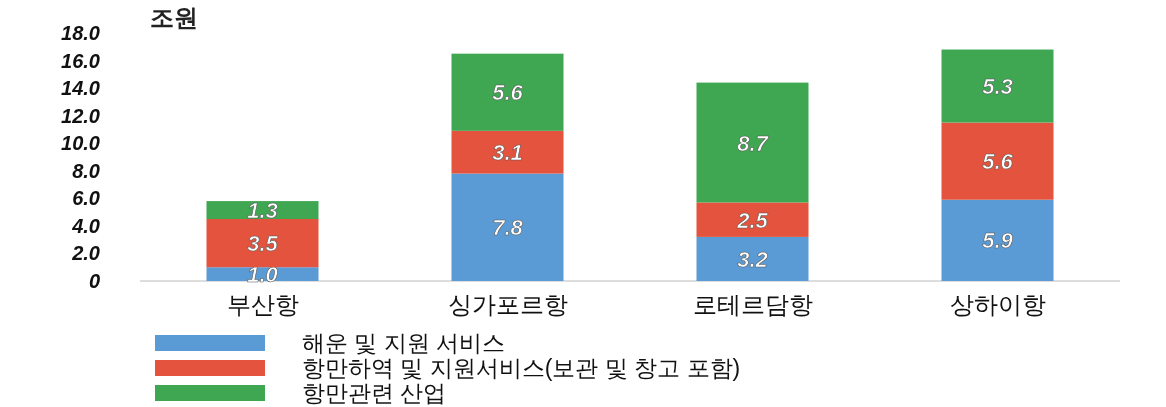 The image size is (1166, 407). Describe the element at coordinates (262, 304) in the screenshot. I see `x-tick-label: 부산항` at that location.